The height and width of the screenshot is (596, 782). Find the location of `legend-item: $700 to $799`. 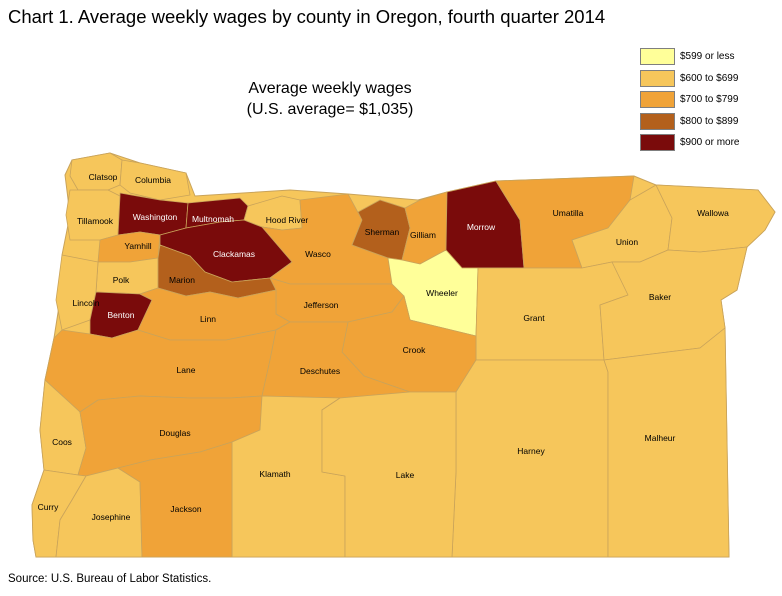

legend-item: $700 to $799 is located at coordinates (705, 100).